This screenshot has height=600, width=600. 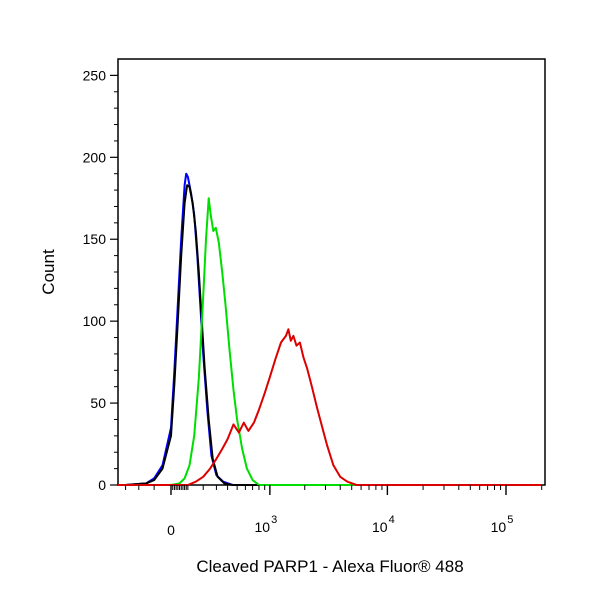 What do you see at coordinates (102, 485) in the screenshot?
I see `y-tick-label-0: 0` at bounding box center [102, 485].